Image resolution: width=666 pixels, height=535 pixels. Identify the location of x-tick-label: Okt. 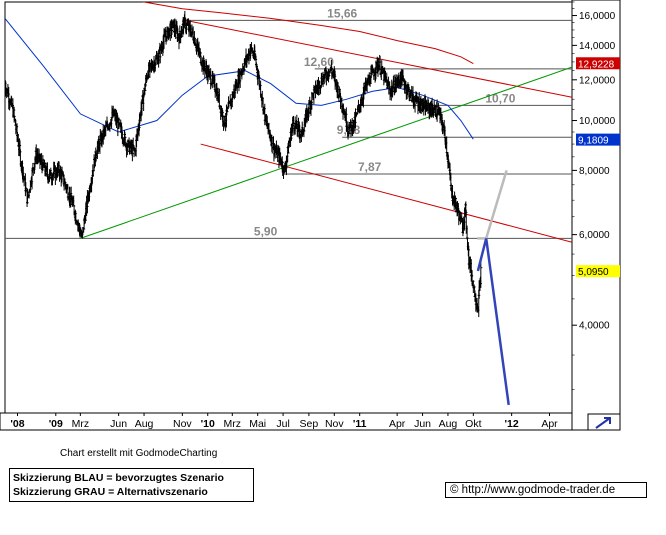
(473, 424).